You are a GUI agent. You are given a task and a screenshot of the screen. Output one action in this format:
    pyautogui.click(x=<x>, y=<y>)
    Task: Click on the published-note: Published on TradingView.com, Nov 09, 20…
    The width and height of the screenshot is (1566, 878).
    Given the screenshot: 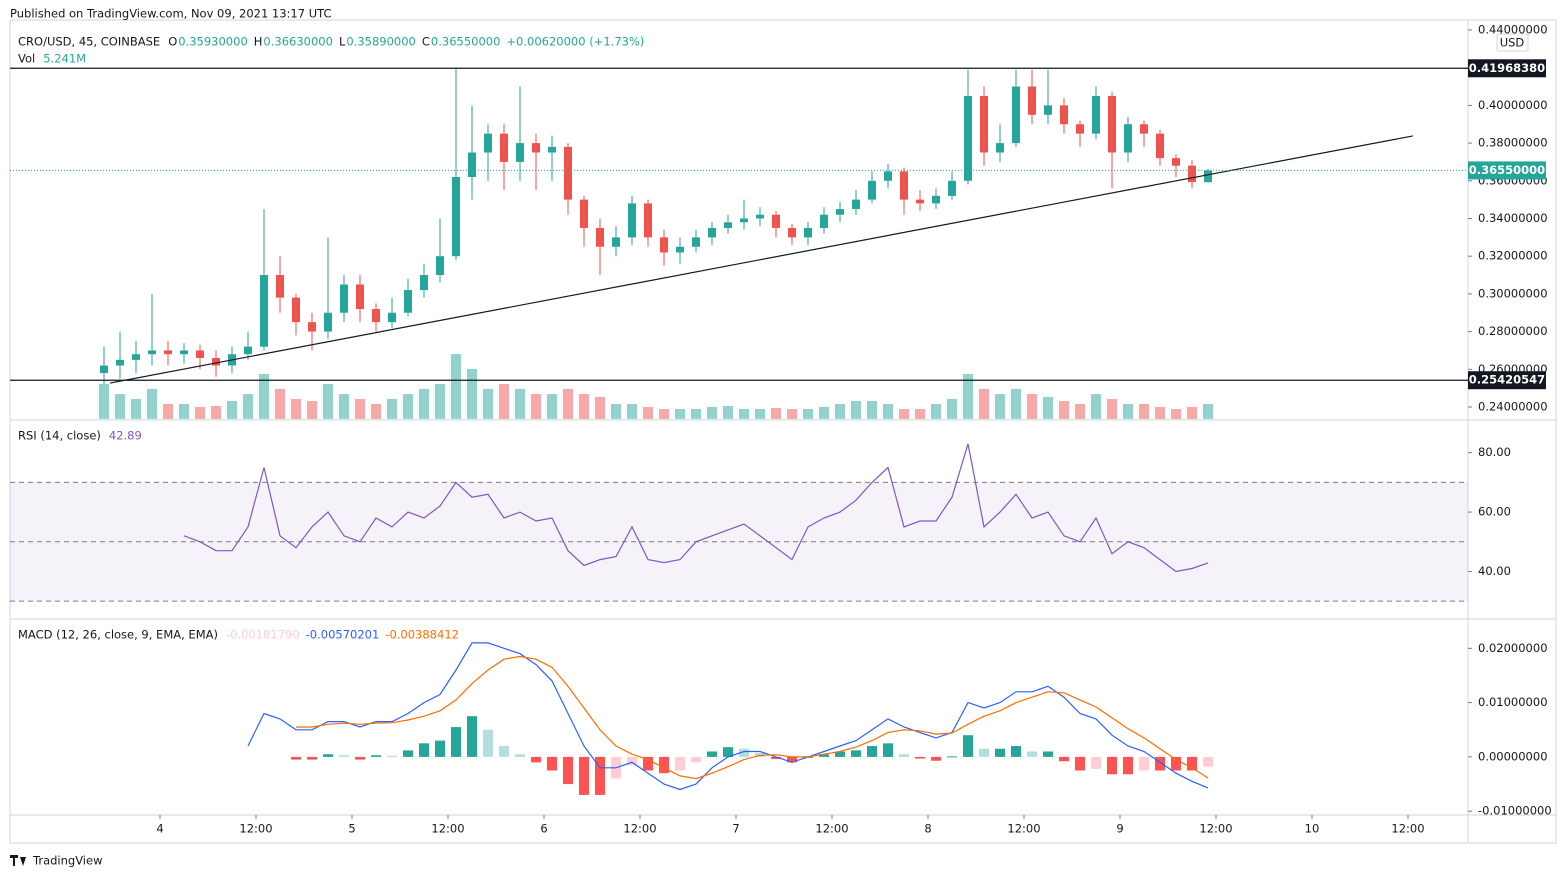 What is the action you would take?
    pyautogui.click(x=171, y=14)
    